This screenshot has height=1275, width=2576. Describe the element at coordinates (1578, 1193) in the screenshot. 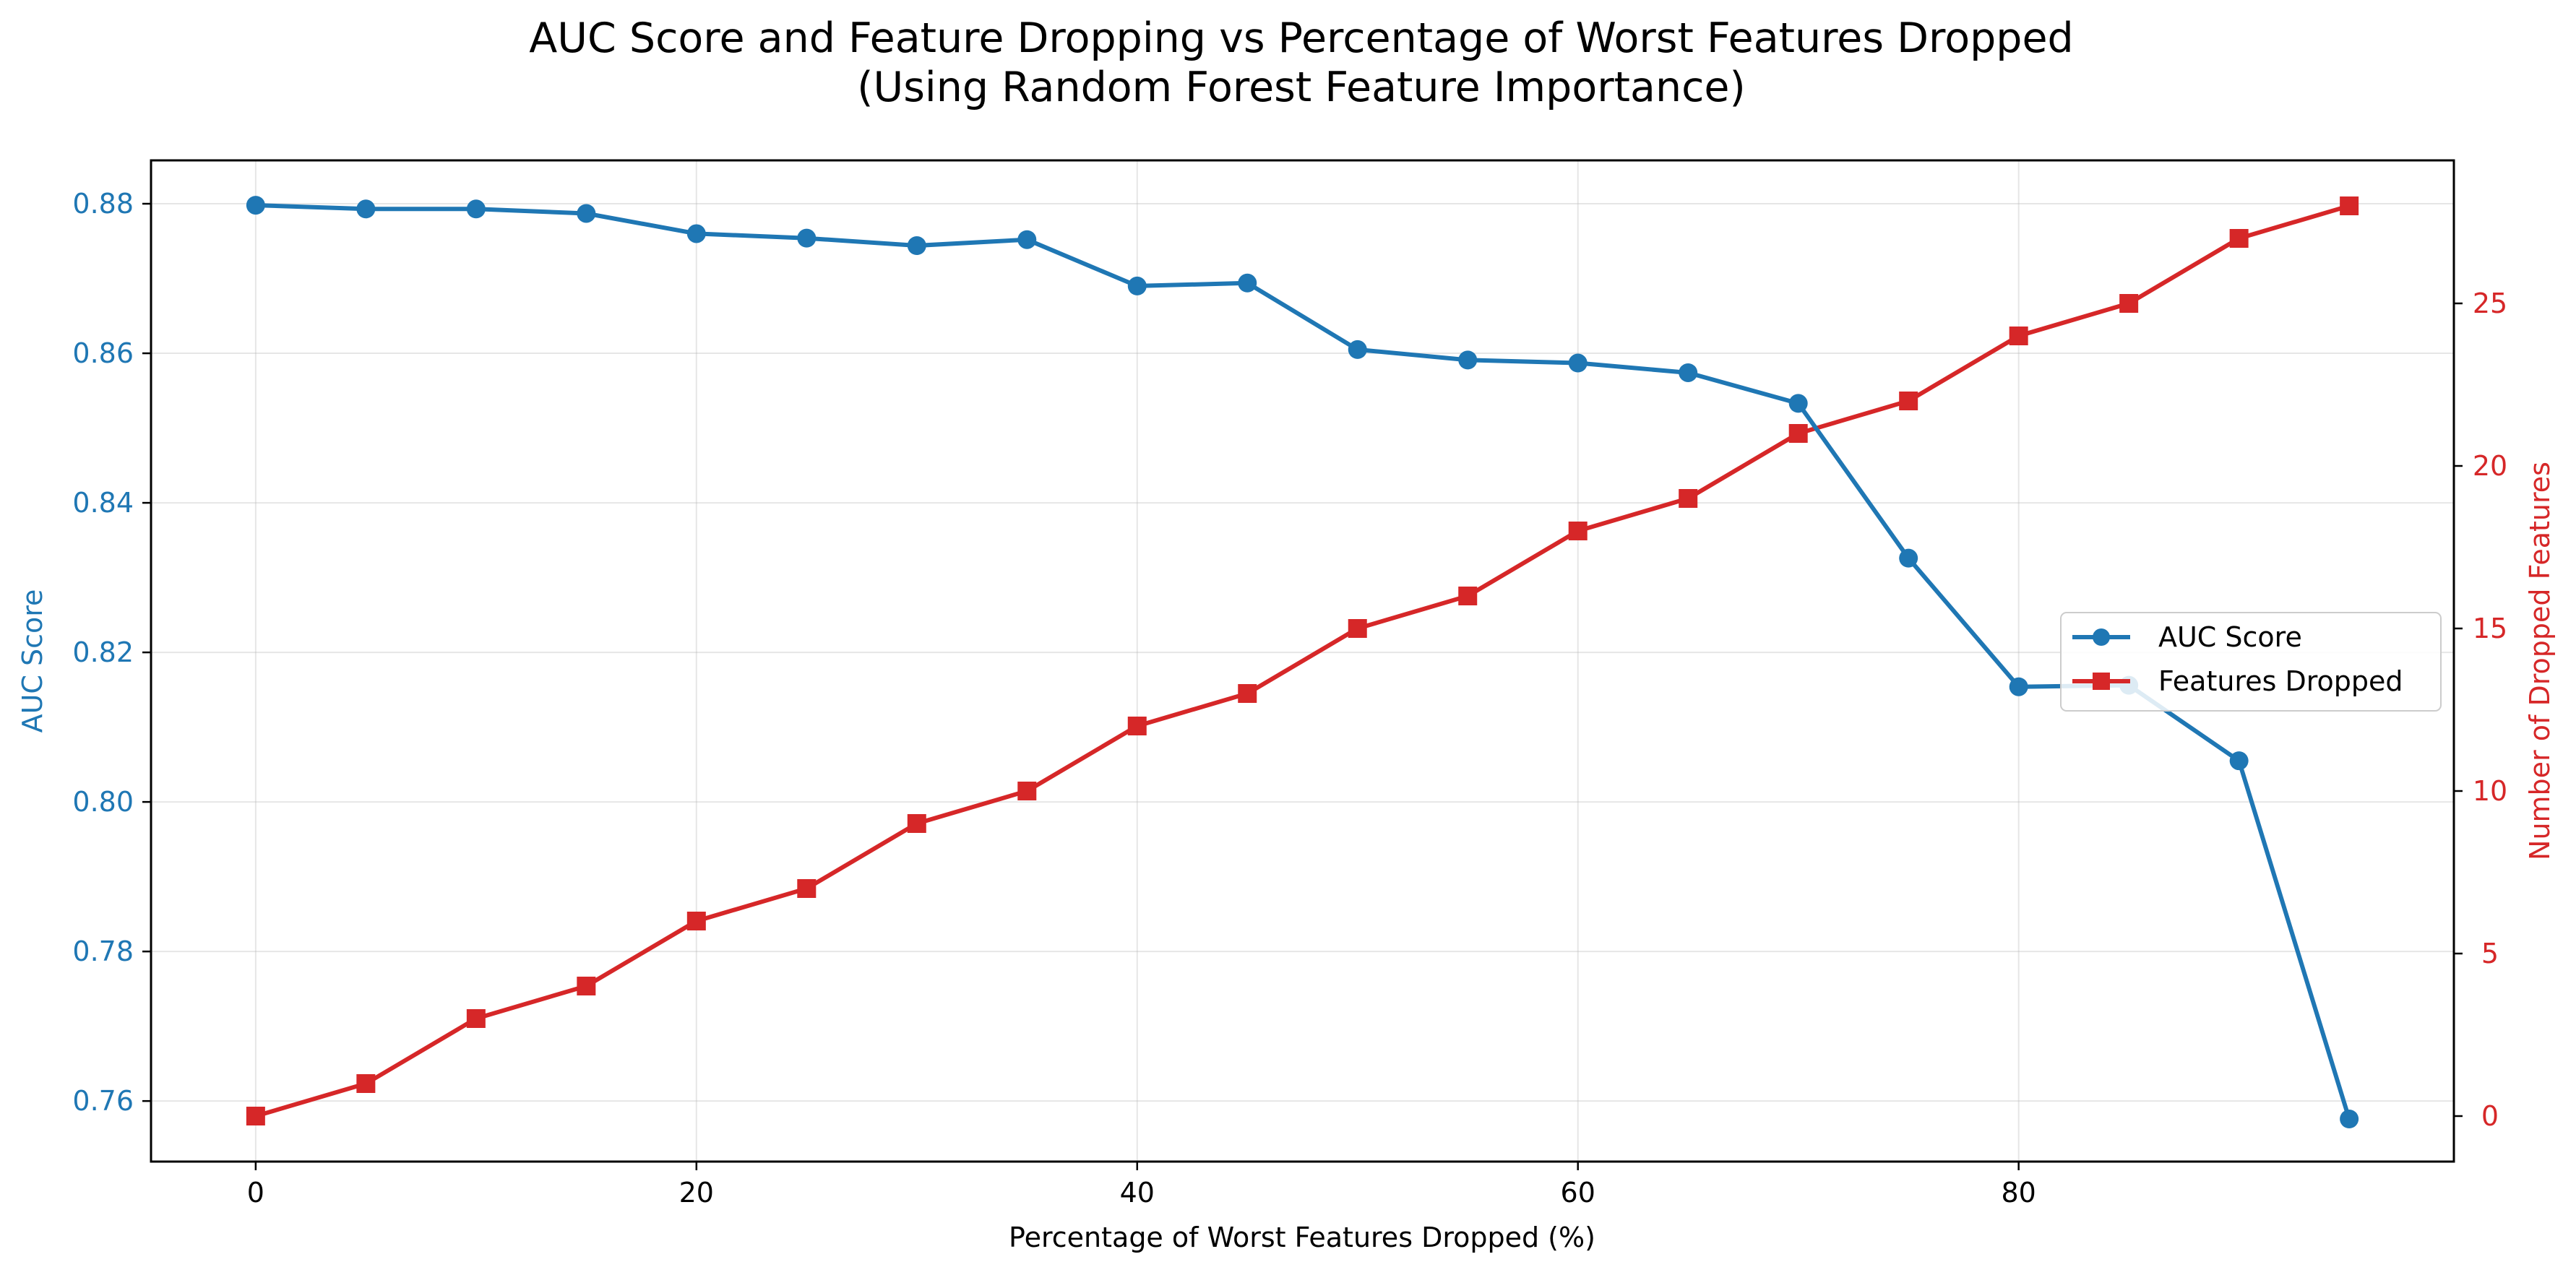

I see `x-tick-label: 60` at that location.